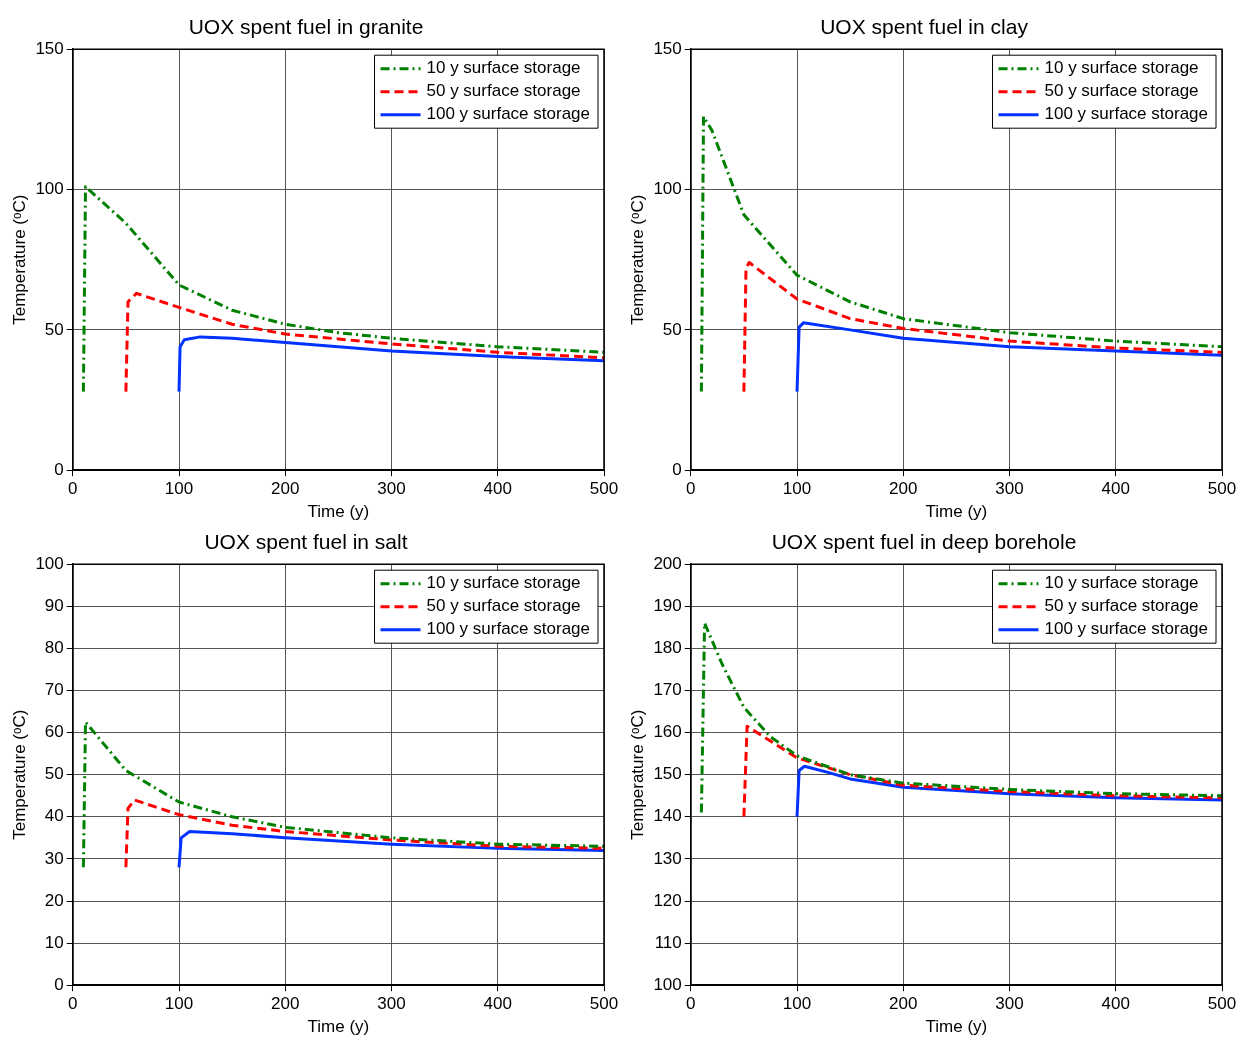  What do you see at coordinates (54, 900) in the screenshot?
I see `y-tick-label: 20` at bounding box center [54, 900].